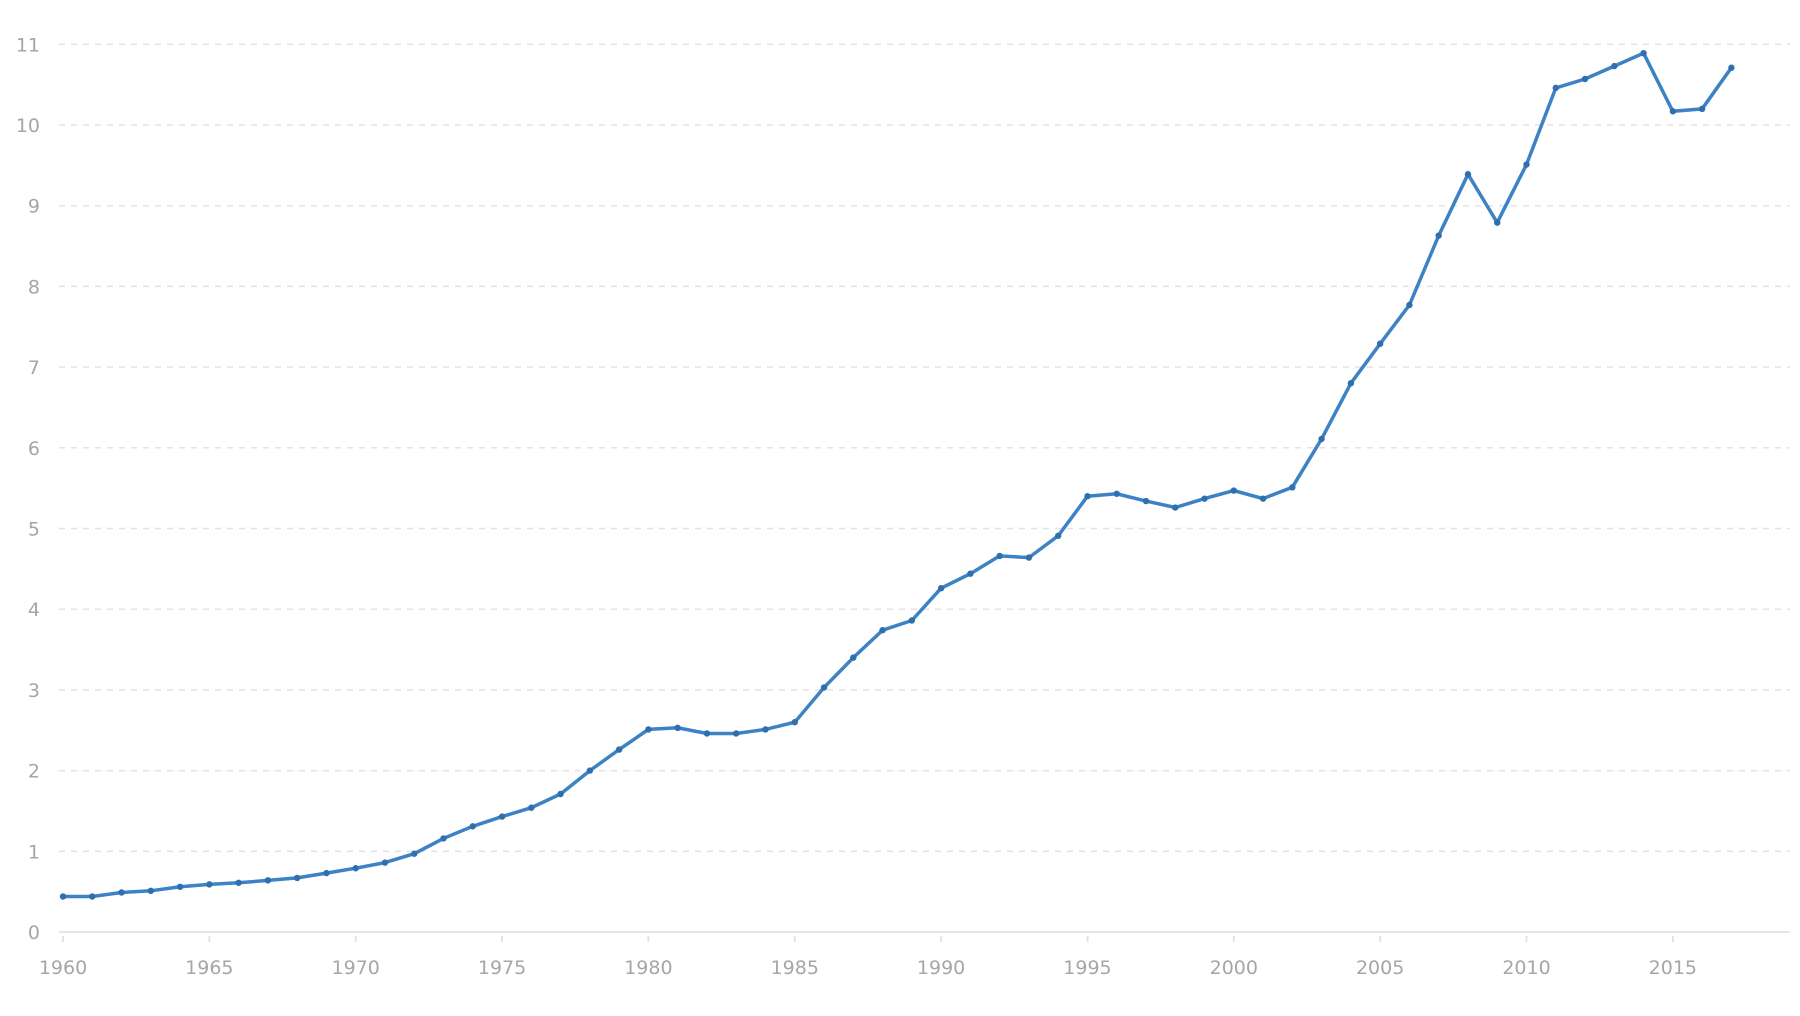 This screenshot has height=1016, width=1800. Describe the element at coordinates (34, 207) in the screenshot. I see `y-tick-label: 9` at that location.